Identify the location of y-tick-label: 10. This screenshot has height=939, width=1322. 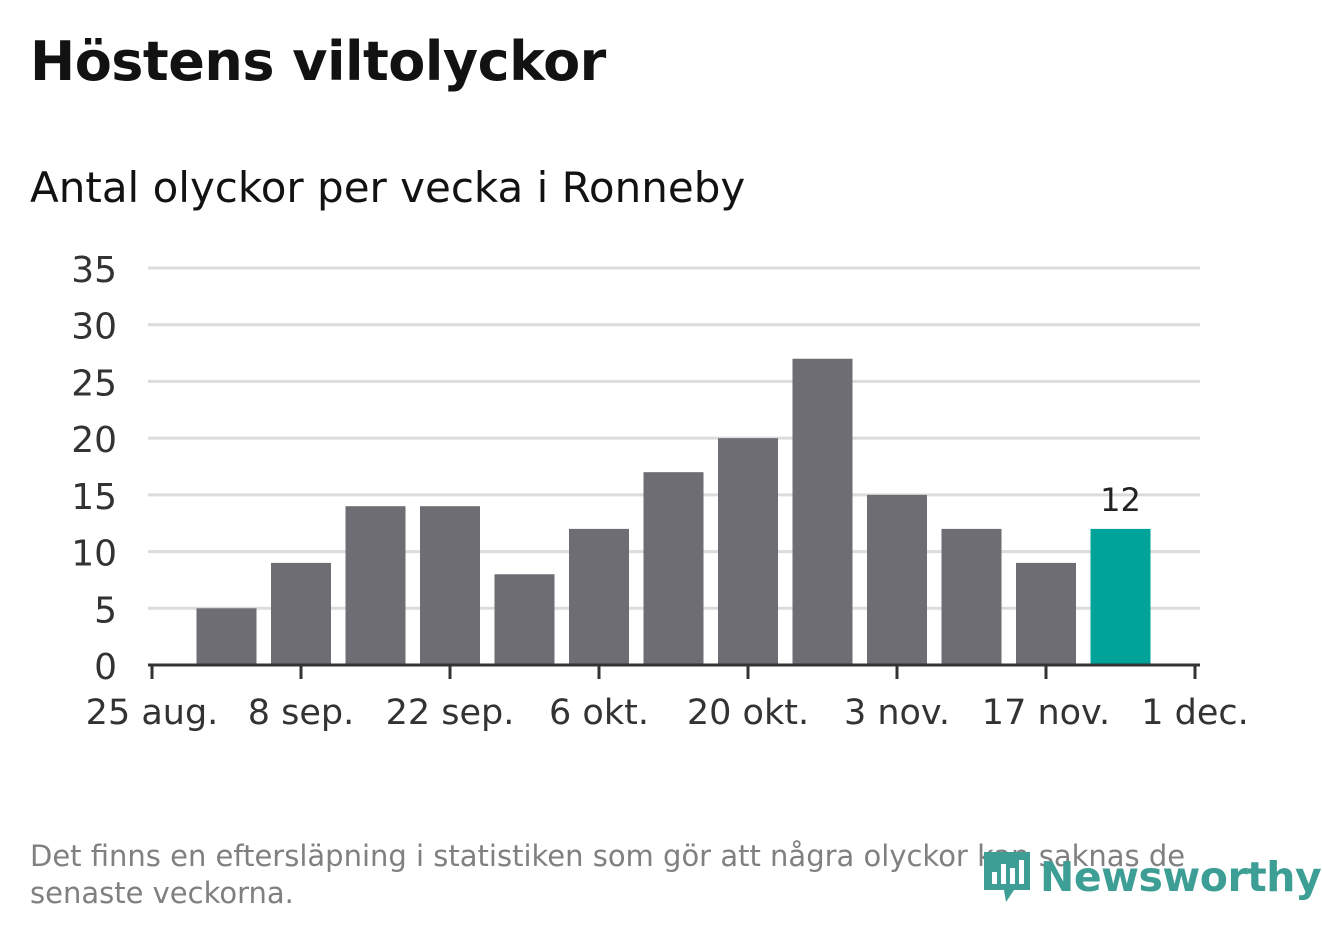
(94, 554).